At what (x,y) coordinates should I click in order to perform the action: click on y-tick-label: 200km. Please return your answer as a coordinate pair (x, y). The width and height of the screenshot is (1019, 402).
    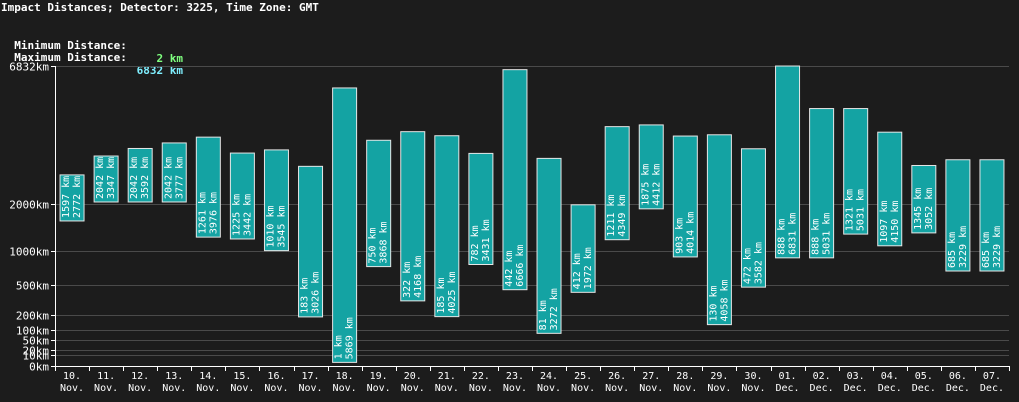
    Looking at the image, I should click on (32, 316).